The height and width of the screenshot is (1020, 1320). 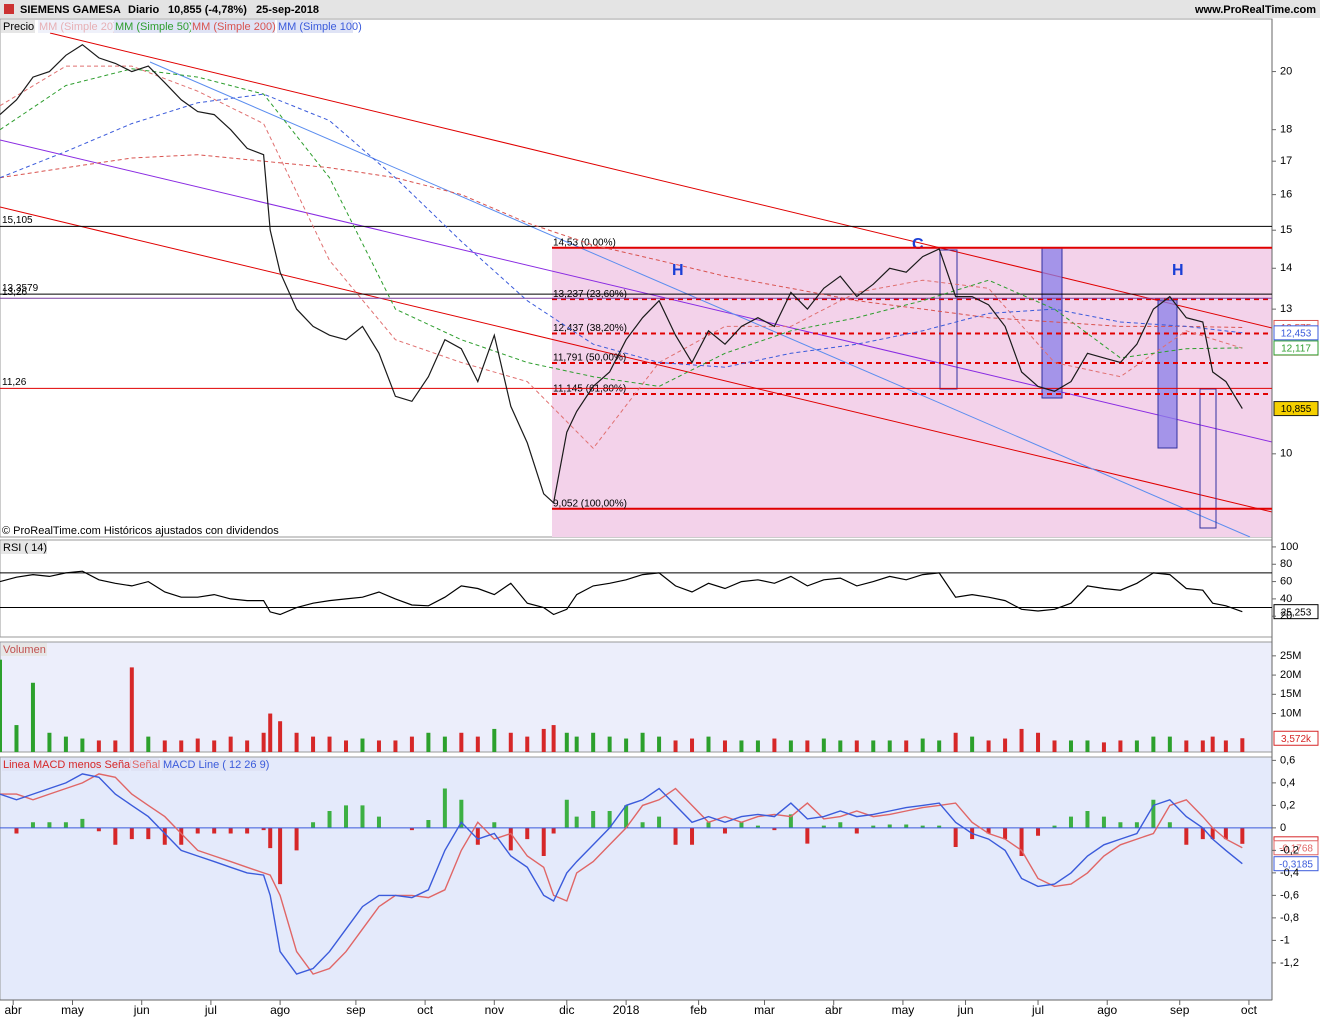 What do you see at coordinates (70, 10) in the screenshot?
I see `instrument: SIEMENS GAMESA` at bounding box center [70, 10].